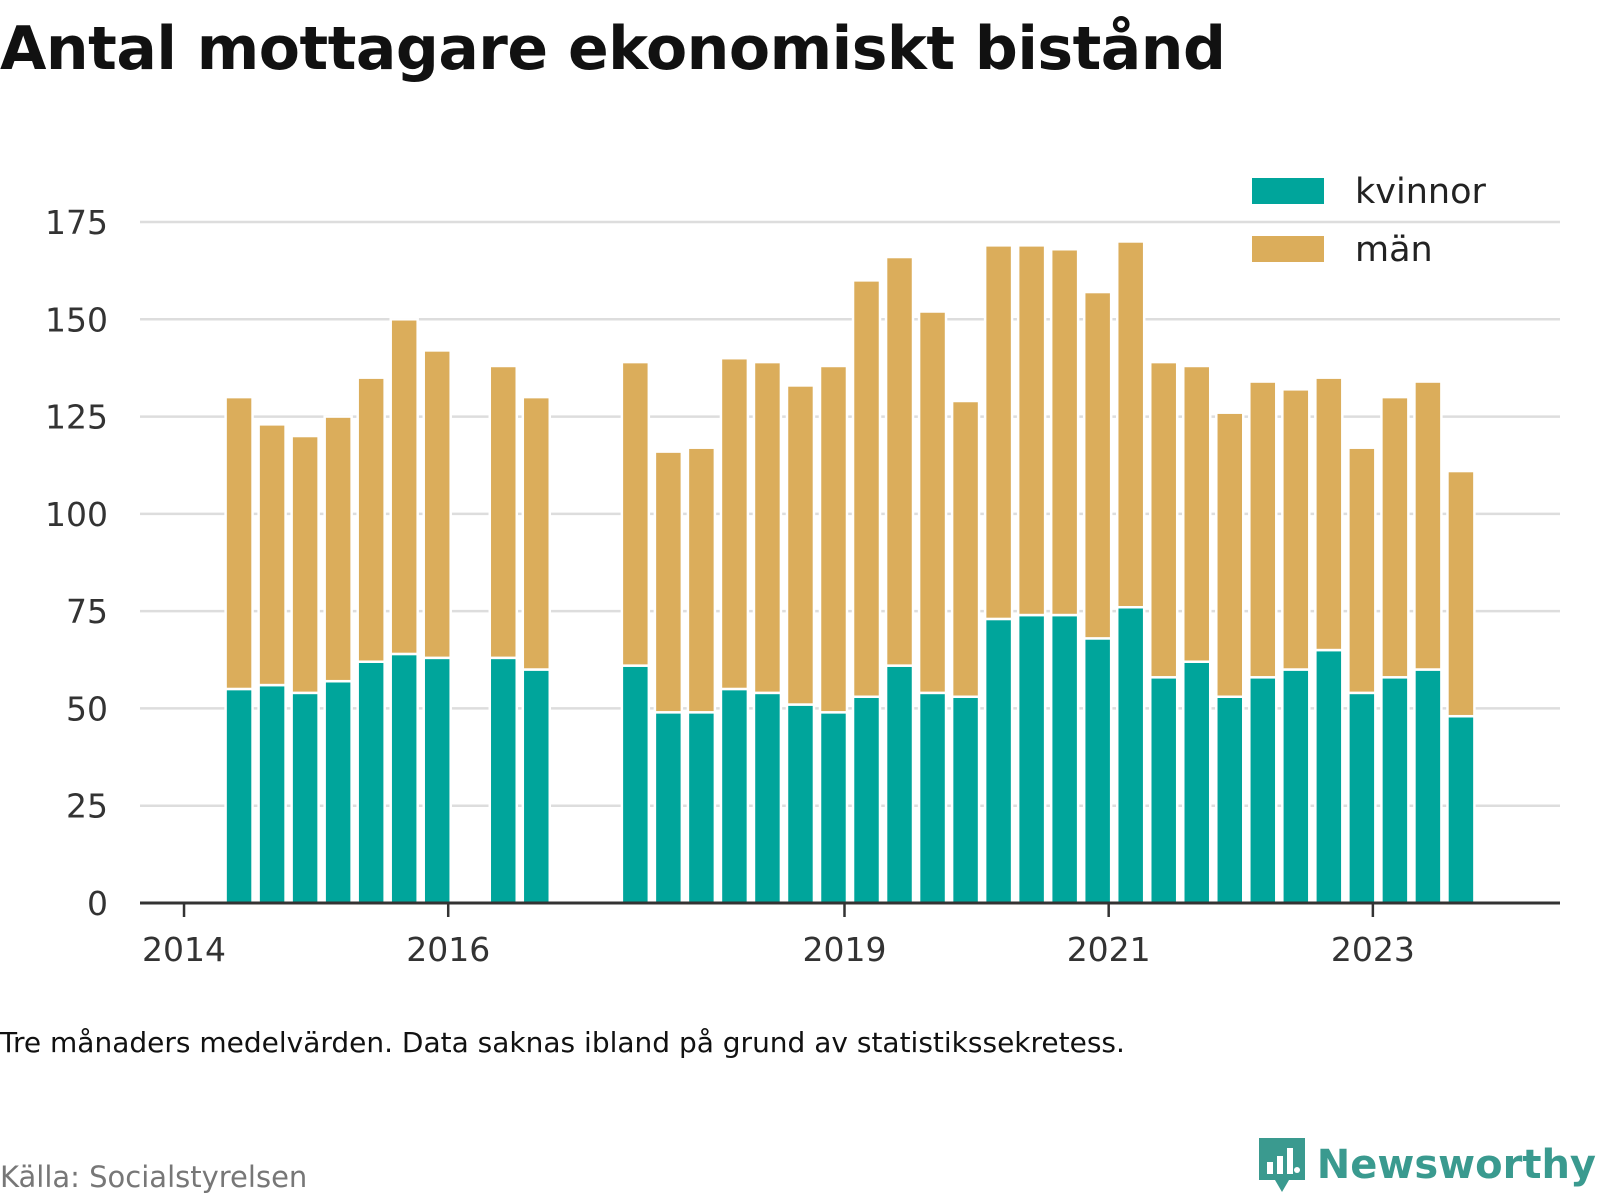 The height and width of the screenshot is (1200, 1600). Describe the element at coordinates (1288, 249) in the screenshot. I see `legend-swatch-man` at that location.